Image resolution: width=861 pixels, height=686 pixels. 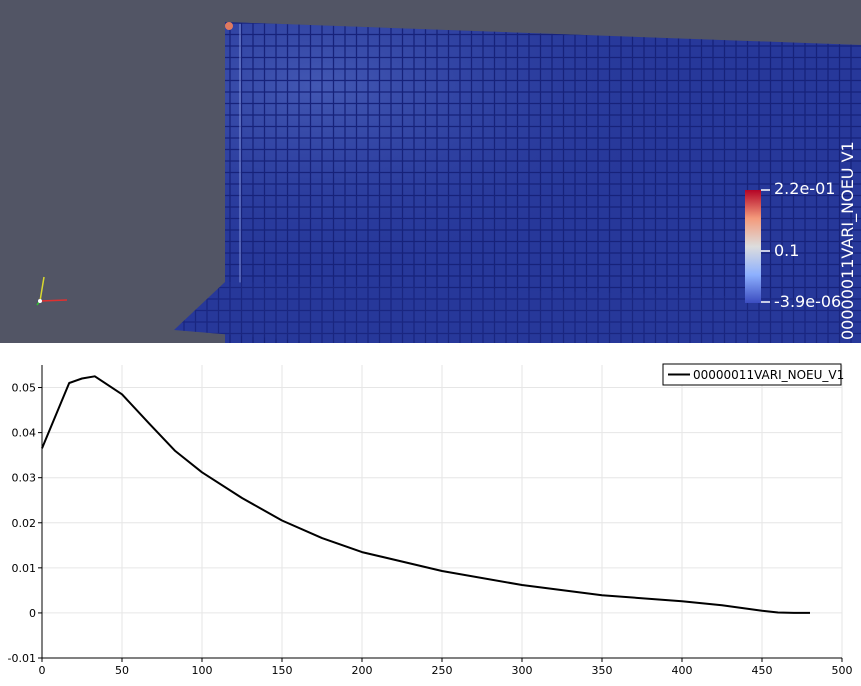 What do you see at coordinates (602, 670) in the screenshot?
I see `x-tick-label: 350` at bounding box center [602, 670].